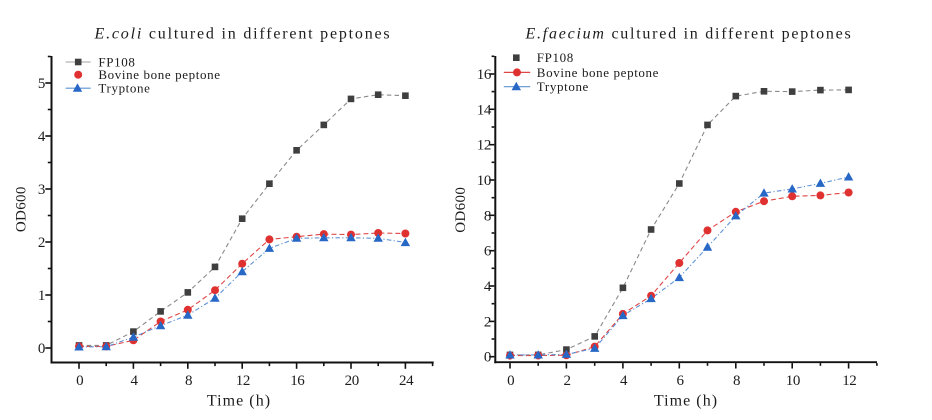  I want to click on svg-text: 20, so click(352, 381).